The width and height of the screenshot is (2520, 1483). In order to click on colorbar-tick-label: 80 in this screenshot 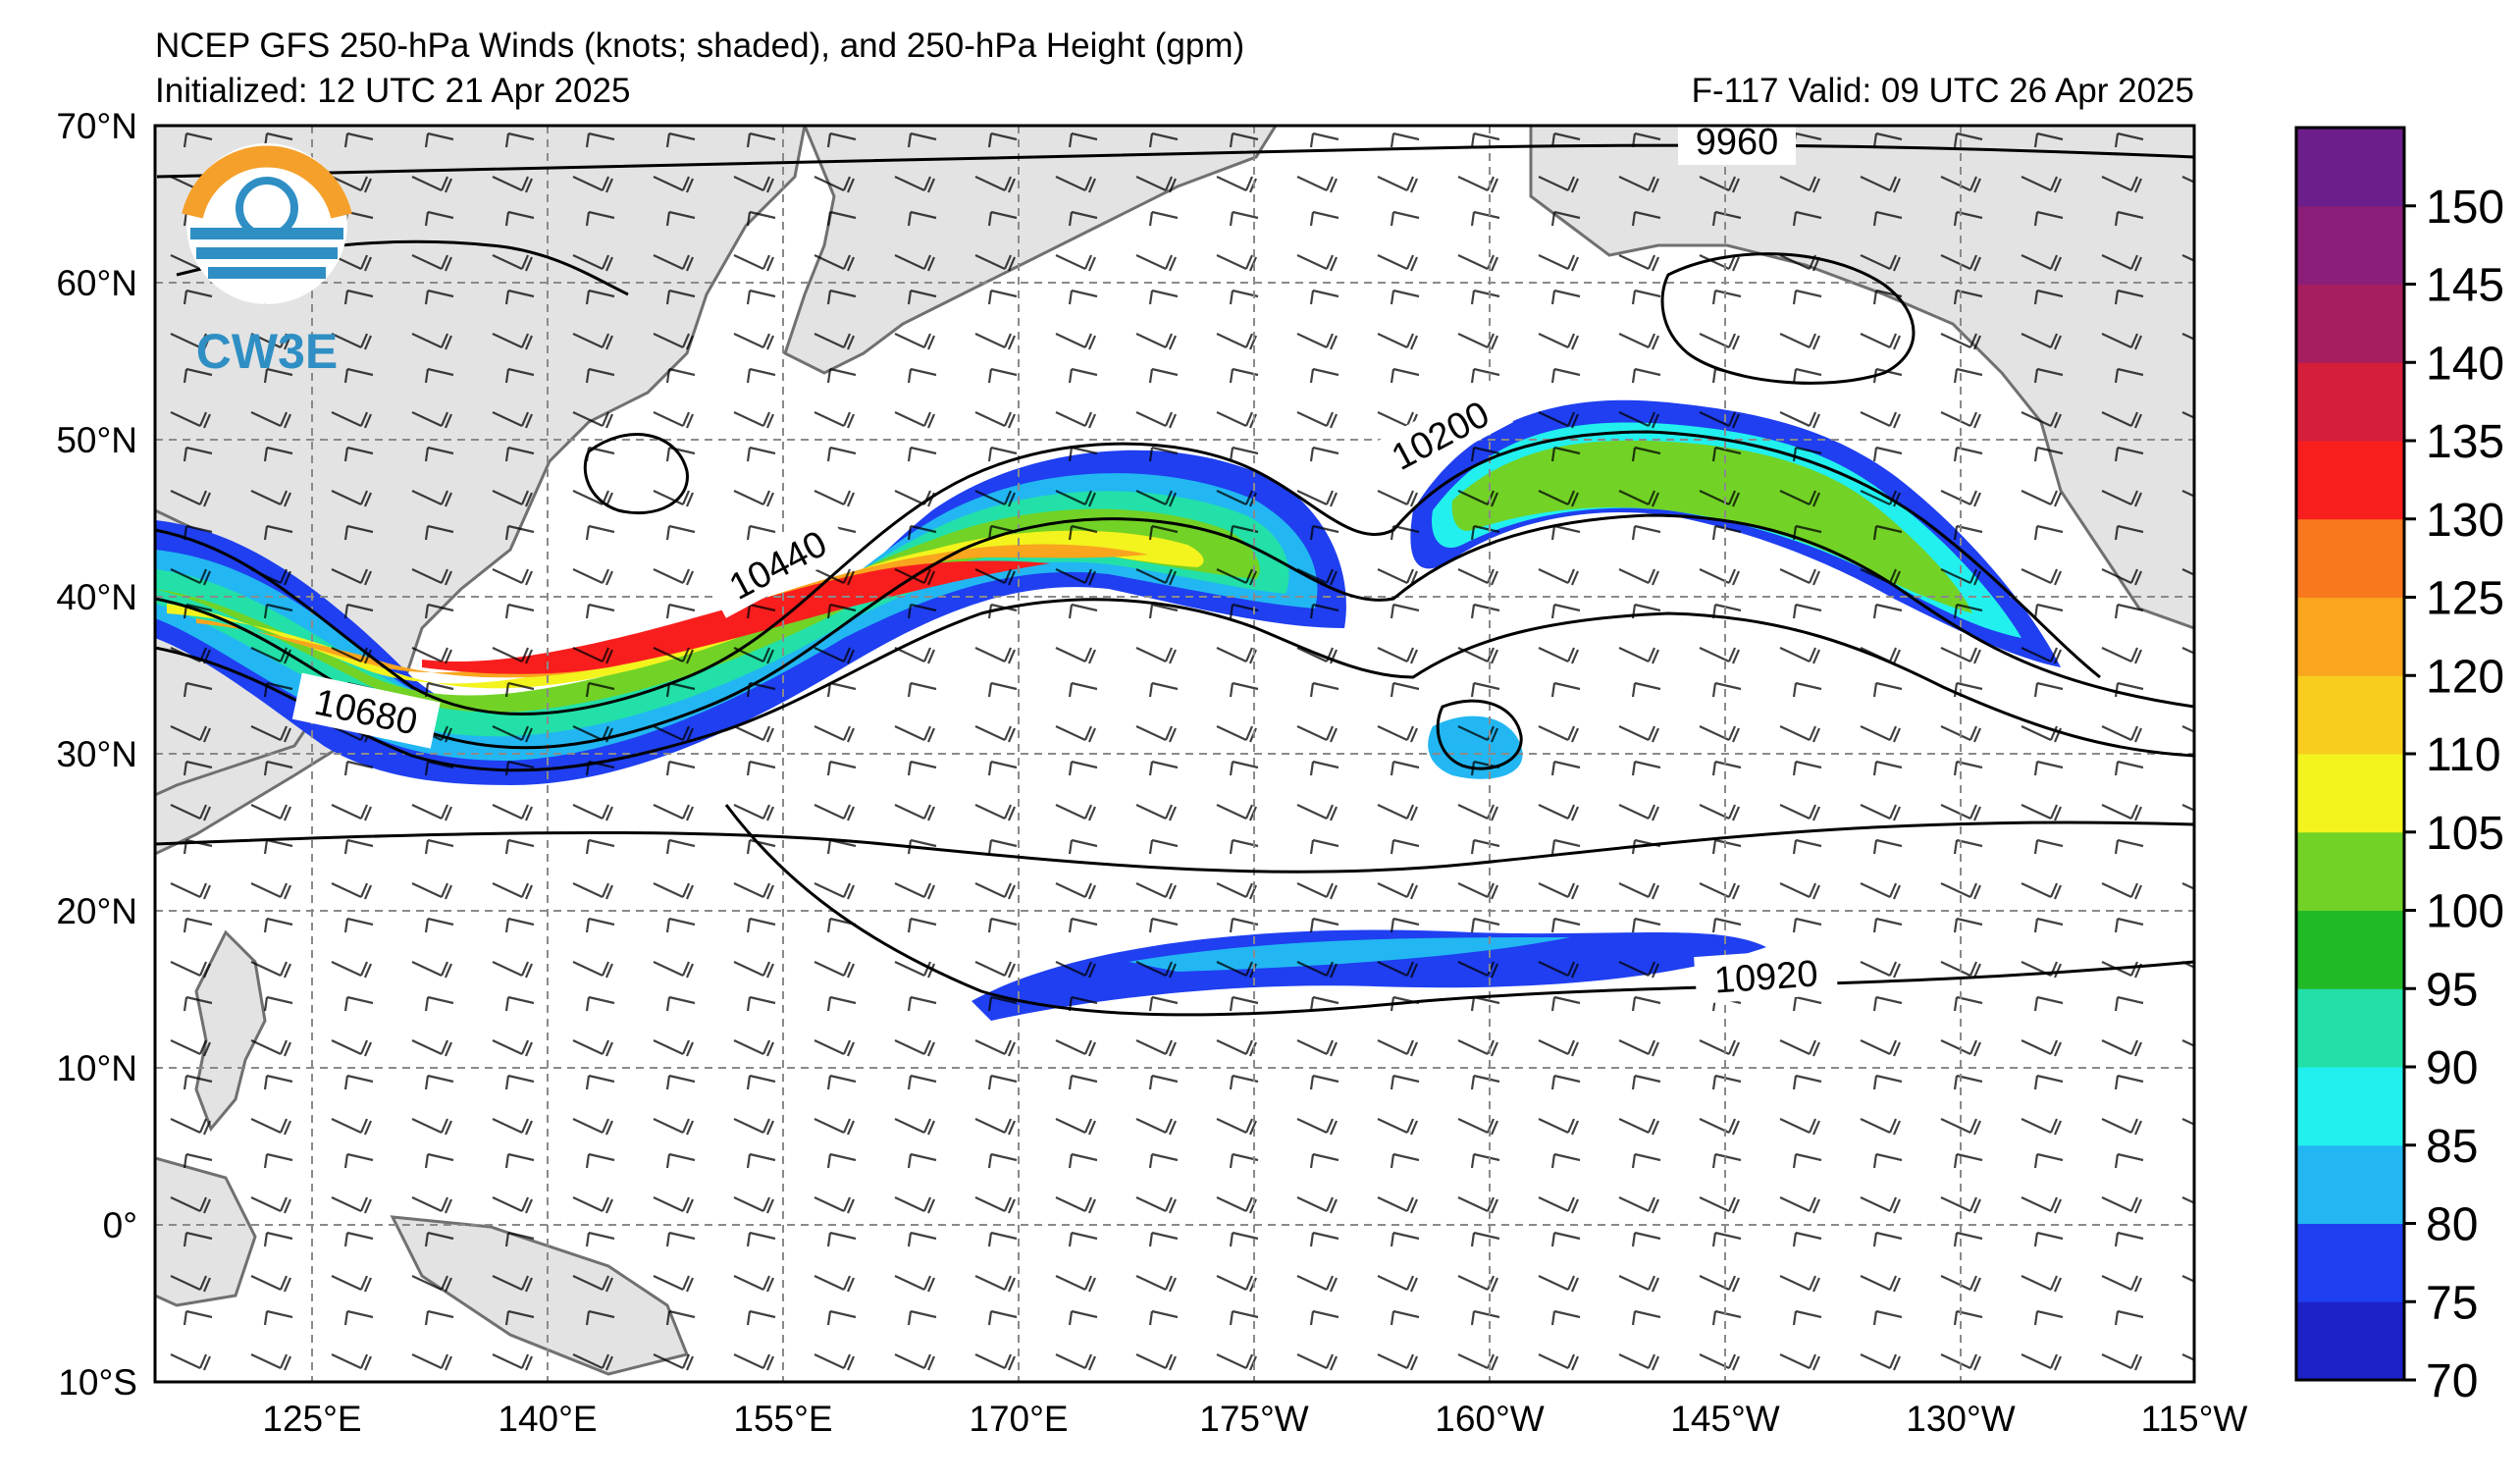, I will do `click(2452, 1225)`.